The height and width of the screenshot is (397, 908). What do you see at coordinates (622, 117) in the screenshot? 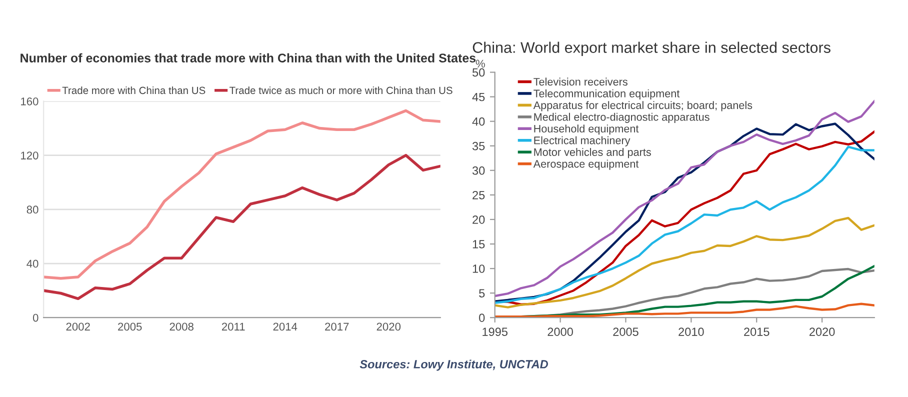
I see `legend-label: Medical electro-diagnostic apparatus` at bounding box center [622, 117].